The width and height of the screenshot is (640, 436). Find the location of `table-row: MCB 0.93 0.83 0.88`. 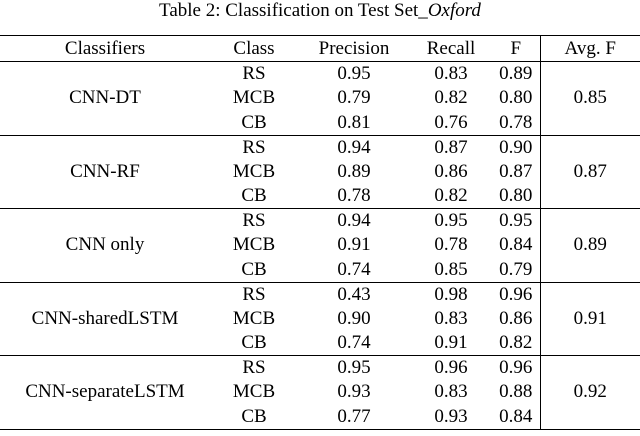

table-row: MCB 0.93 0.83 0.88 is located at coordinates (320, 392).